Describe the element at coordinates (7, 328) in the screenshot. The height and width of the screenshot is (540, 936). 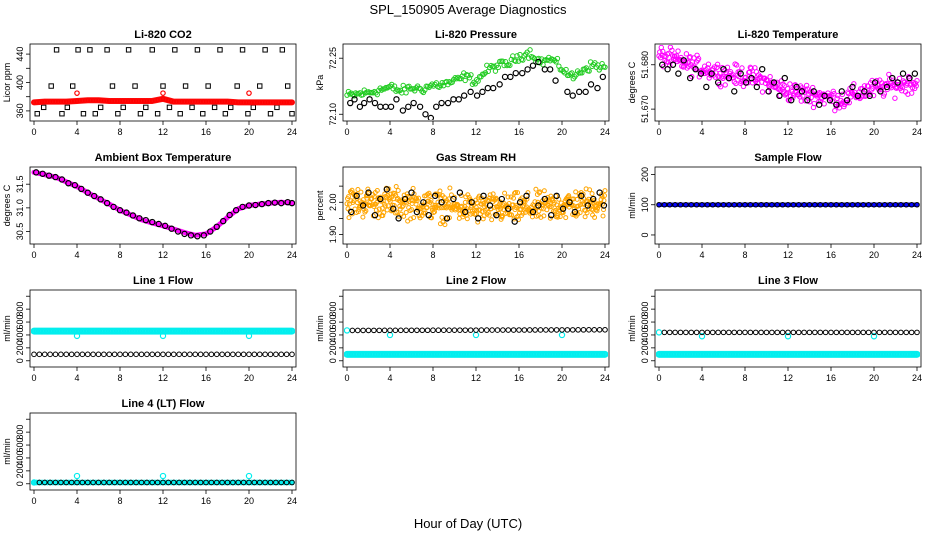
I see `y-axis-label: ml/min` at that location.